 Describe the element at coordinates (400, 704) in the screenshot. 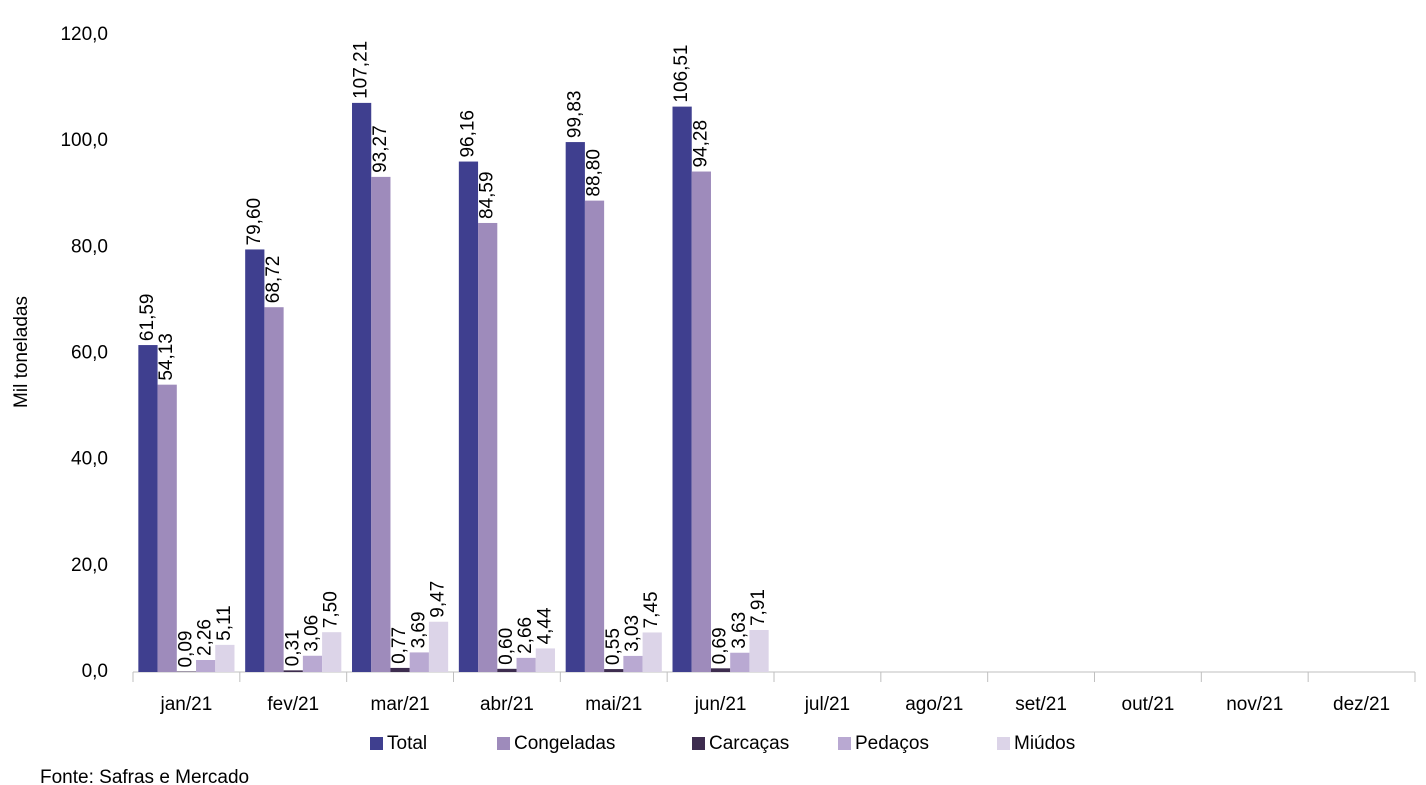

I see `x-tick-label: mar/21` at that location.